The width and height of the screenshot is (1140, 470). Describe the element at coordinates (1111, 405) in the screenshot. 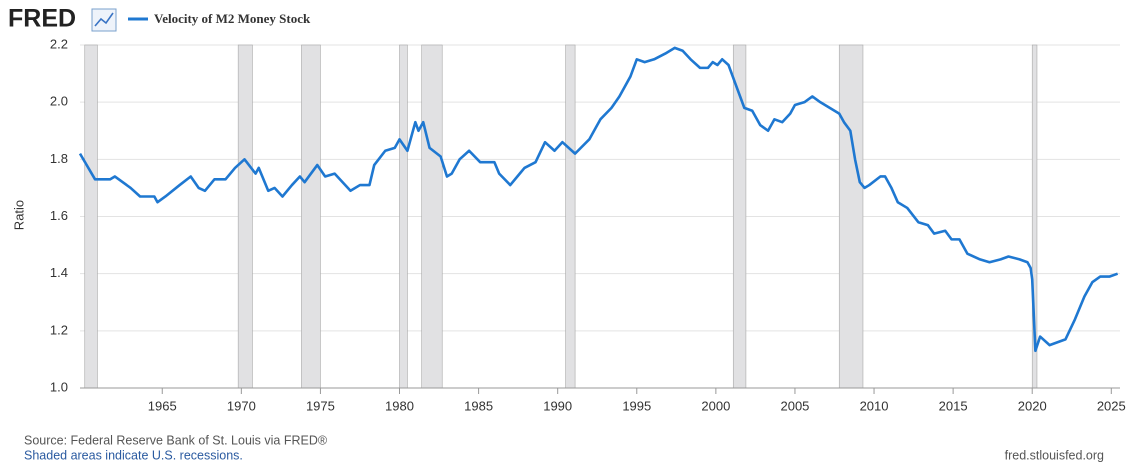

I see `x-tick-label: 2025` at that location.